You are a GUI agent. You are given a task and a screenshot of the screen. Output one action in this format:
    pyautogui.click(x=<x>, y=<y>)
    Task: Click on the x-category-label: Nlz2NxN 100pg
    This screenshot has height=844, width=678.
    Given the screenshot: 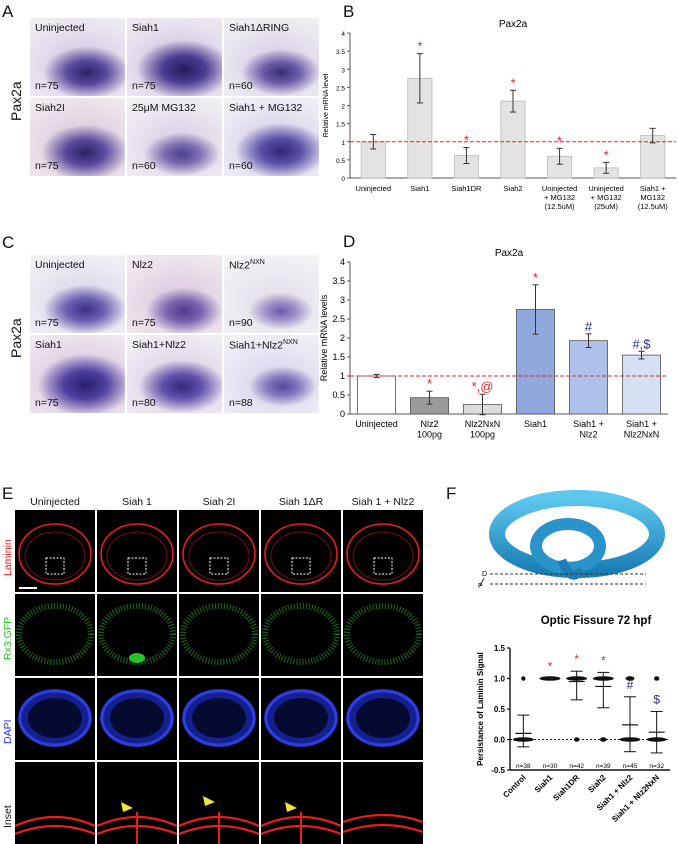 What is the action you would take?
    pyautogui.click(x=483, y=429)
    